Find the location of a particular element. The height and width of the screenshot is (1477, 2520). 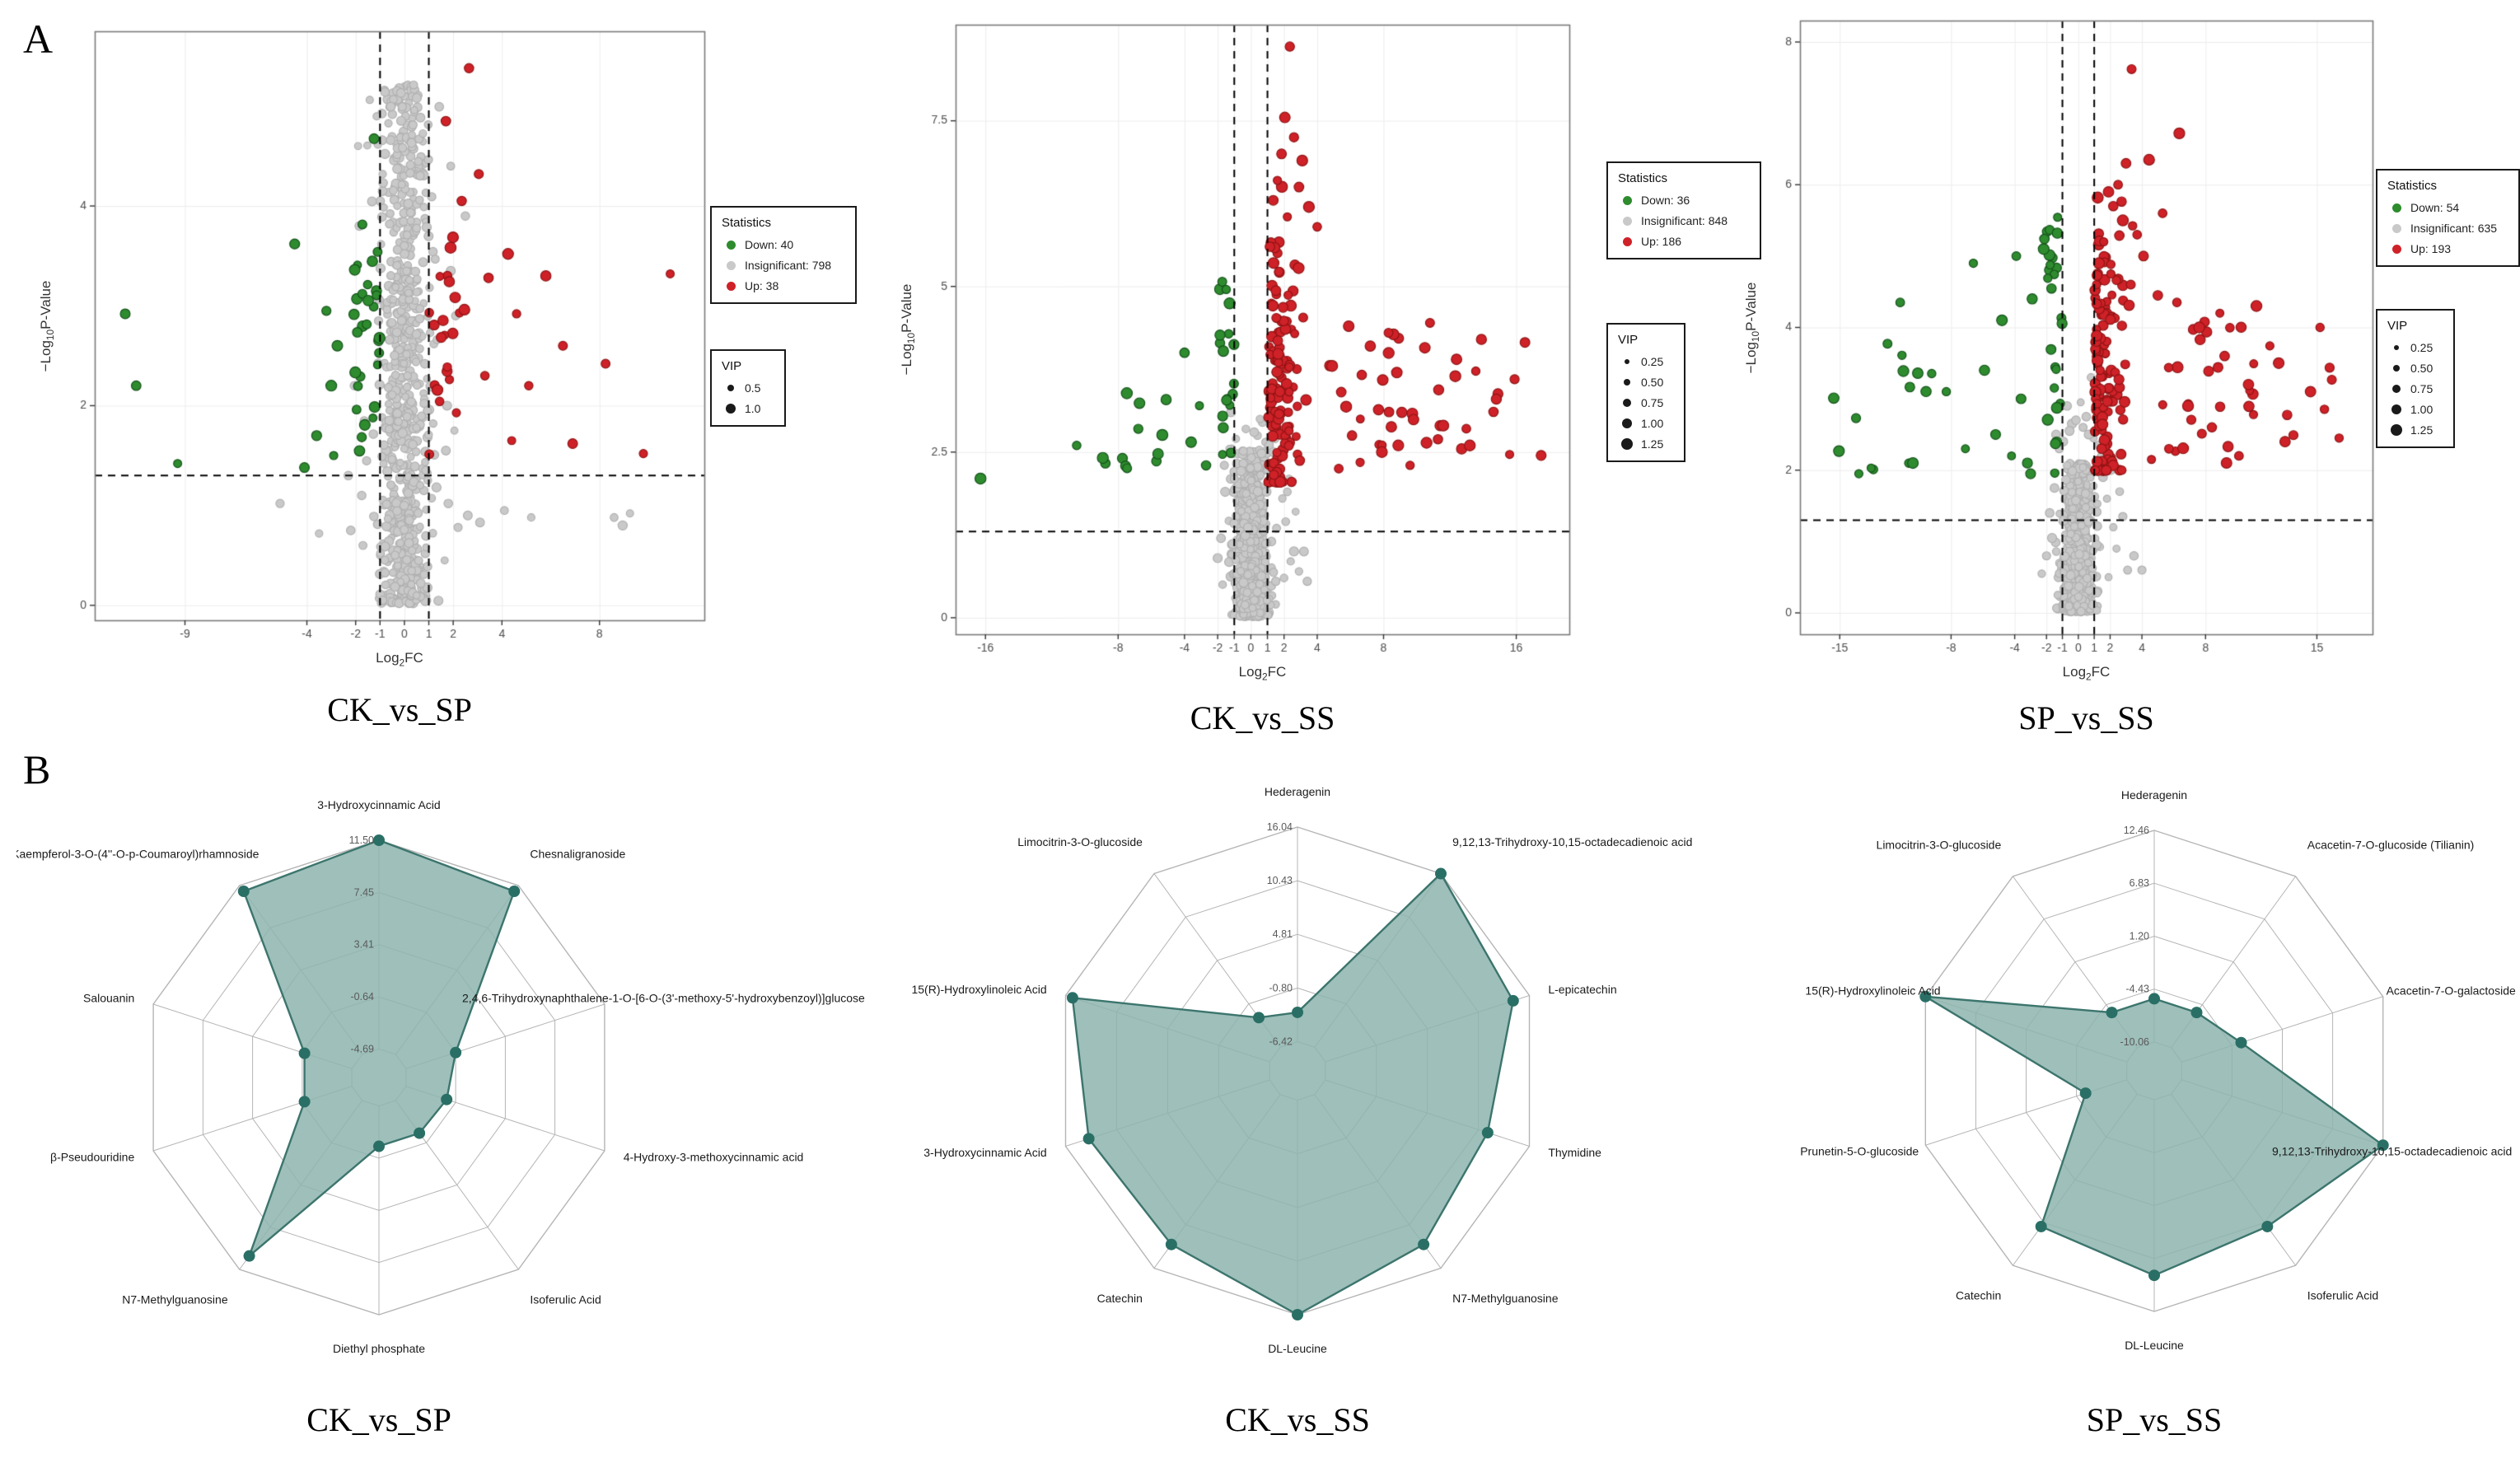

vip-item-label: 1.0 is located at coordinates (753, 408).